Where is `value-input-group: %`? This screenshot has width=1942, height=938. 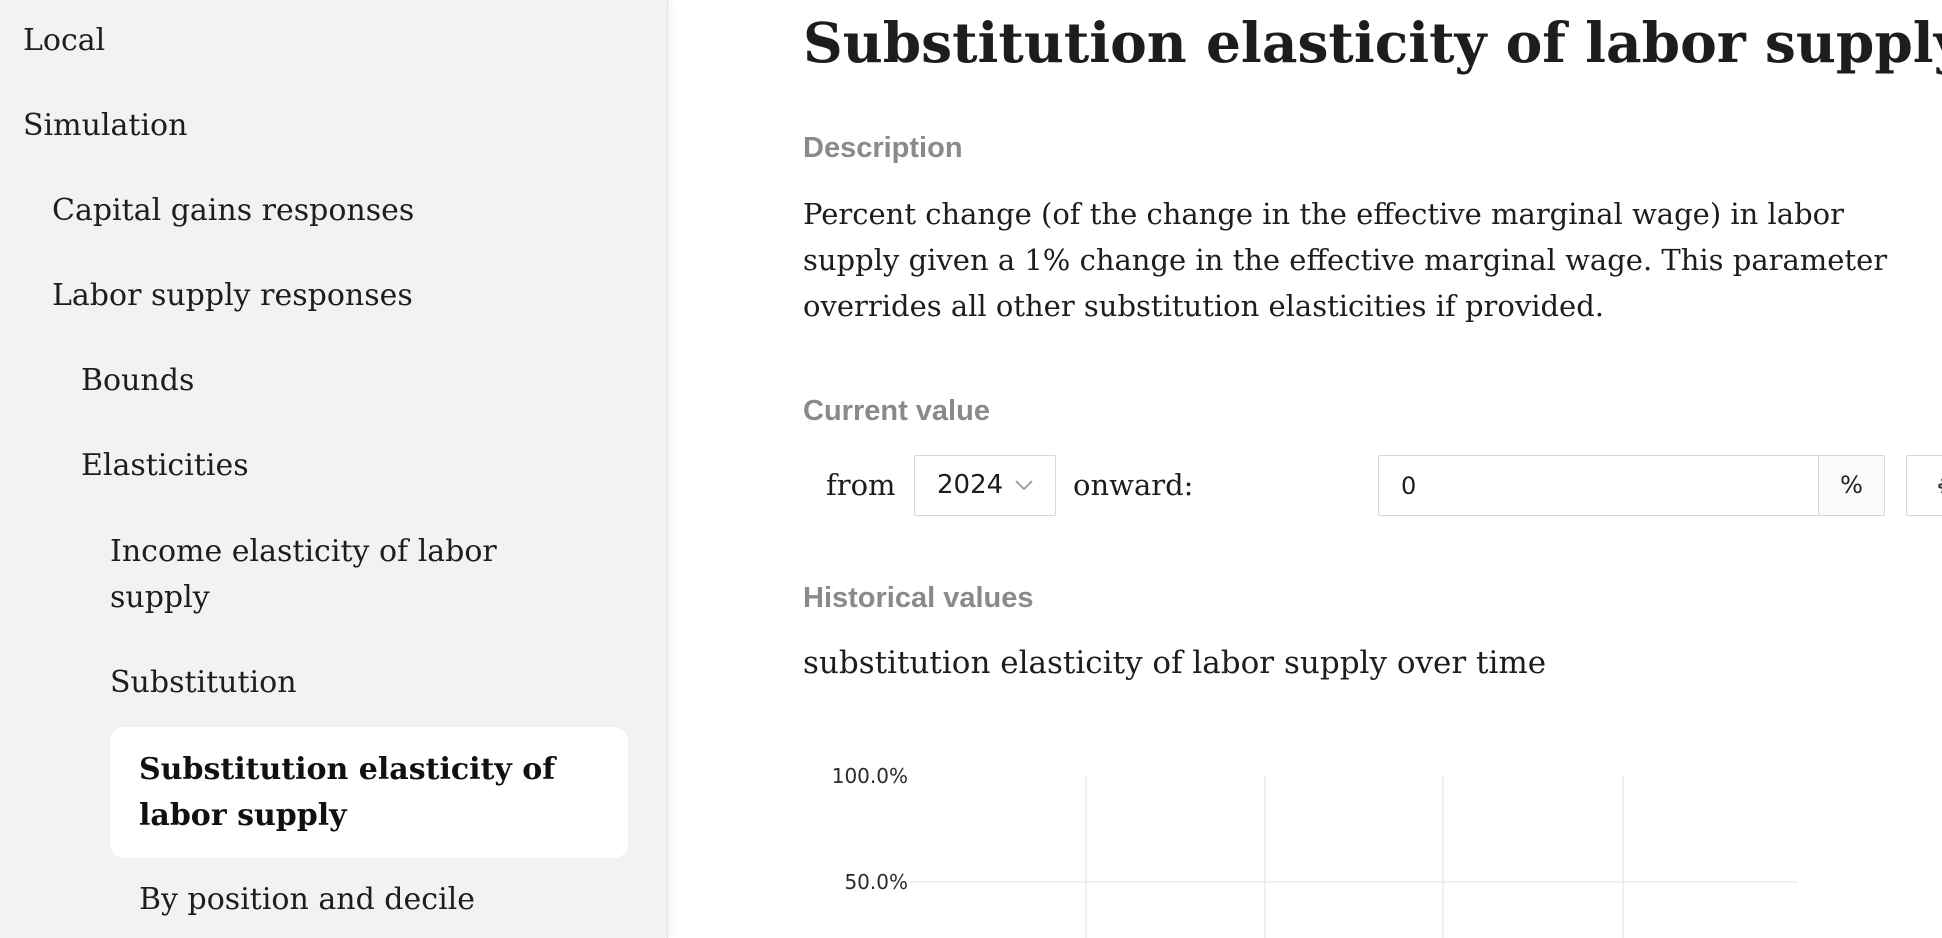
value-input-group: % is located at coordinates (1631, 485).